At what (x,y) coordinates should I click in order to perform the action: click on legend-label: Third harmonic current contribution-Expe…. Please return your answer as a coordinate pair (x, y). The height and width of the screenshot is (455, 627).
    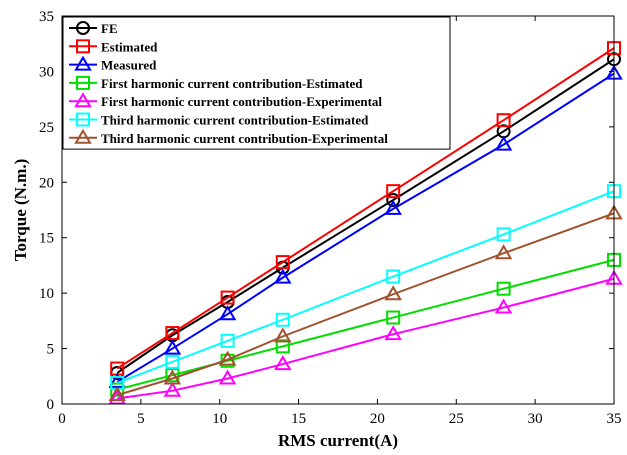
    Looking at the image, I should click on (244, 138).